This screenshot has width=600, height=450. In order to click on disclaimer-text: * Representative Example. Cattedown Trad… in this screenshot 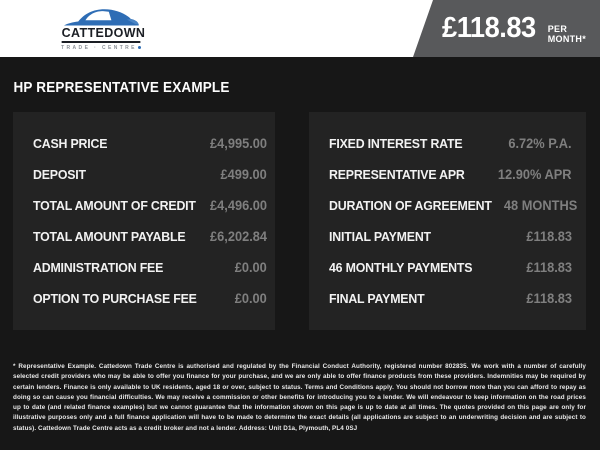, I will do `click(299, 397)`.